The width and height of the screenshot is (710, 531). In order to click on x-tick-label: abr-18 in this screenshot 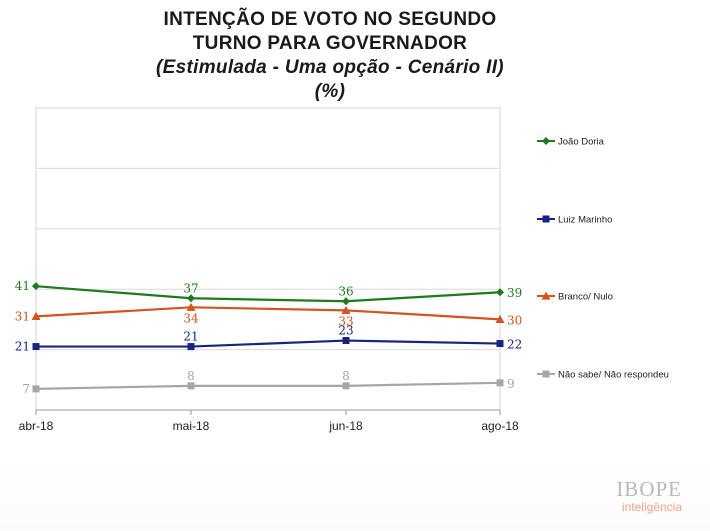, I will do `click(36, 426)`.